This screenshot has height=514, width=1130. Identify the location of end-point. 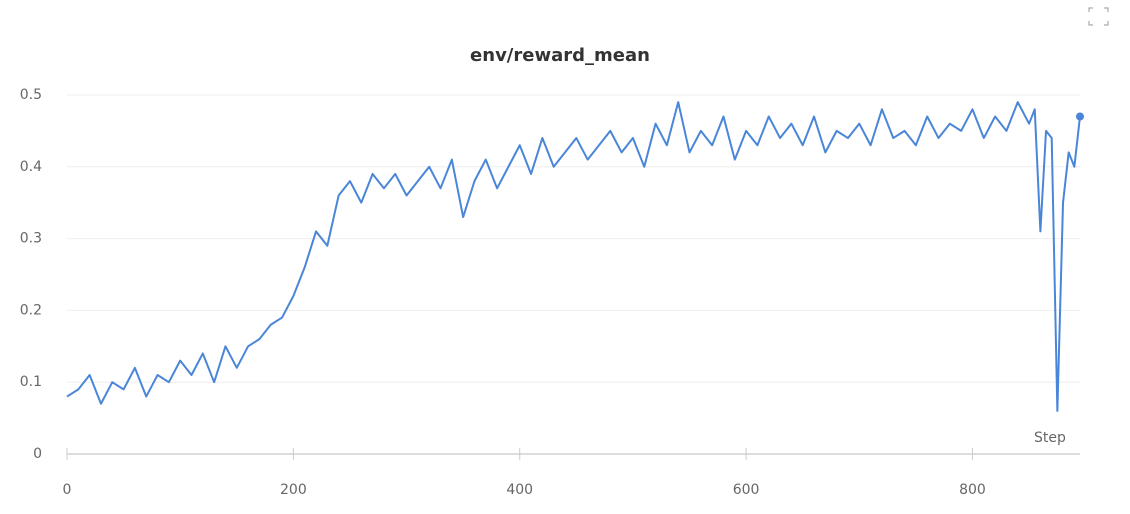
(1080, 116).